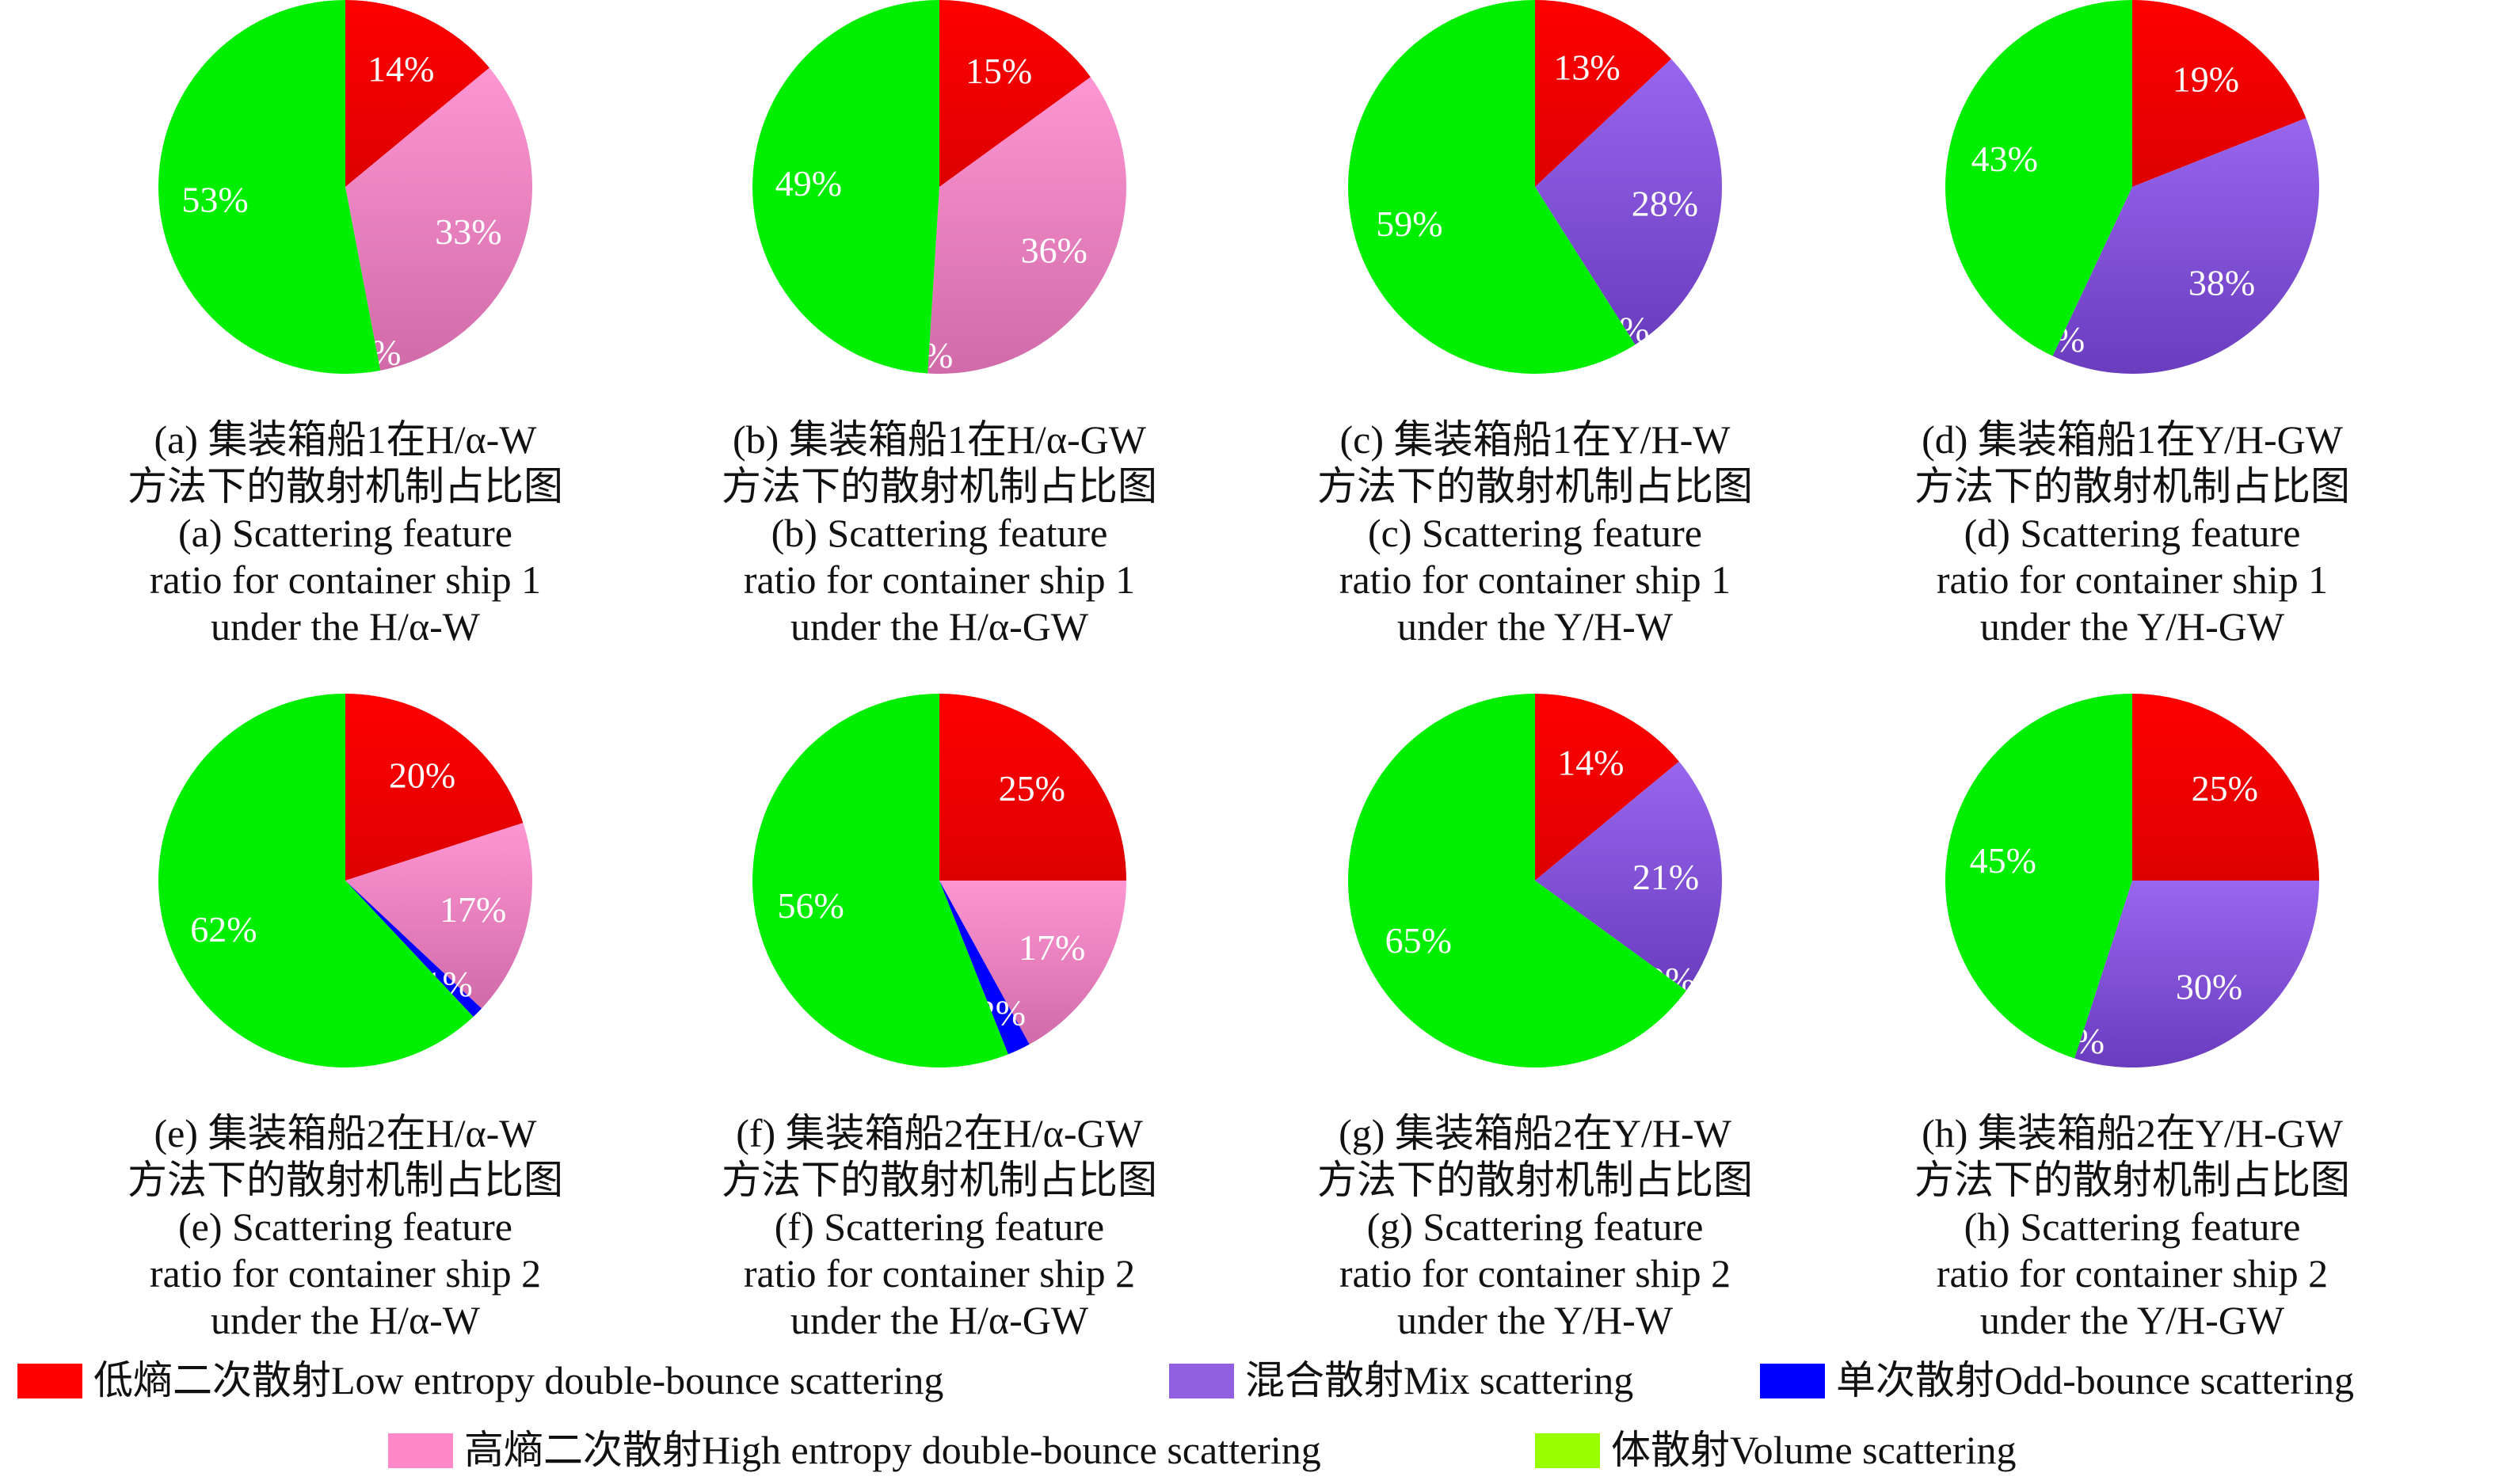 The width and height of the screenshot is (2495, 1484). I want to click on panel-caption-line: (e) Scattering feature, so click(345, 1227).